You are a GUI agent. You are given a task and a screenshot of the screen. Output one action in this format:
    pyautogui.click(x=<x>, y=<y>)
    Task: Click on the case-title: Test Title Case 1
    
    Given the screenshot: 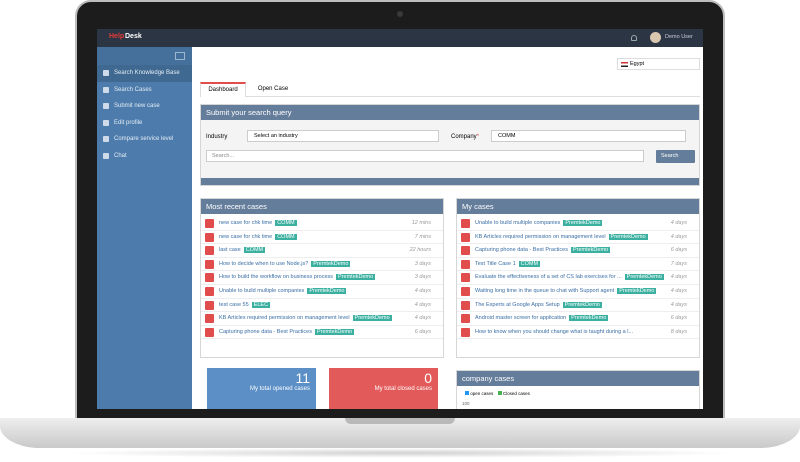 What is the action you would take?
    pyautogui.click(x=495, y=263)
    